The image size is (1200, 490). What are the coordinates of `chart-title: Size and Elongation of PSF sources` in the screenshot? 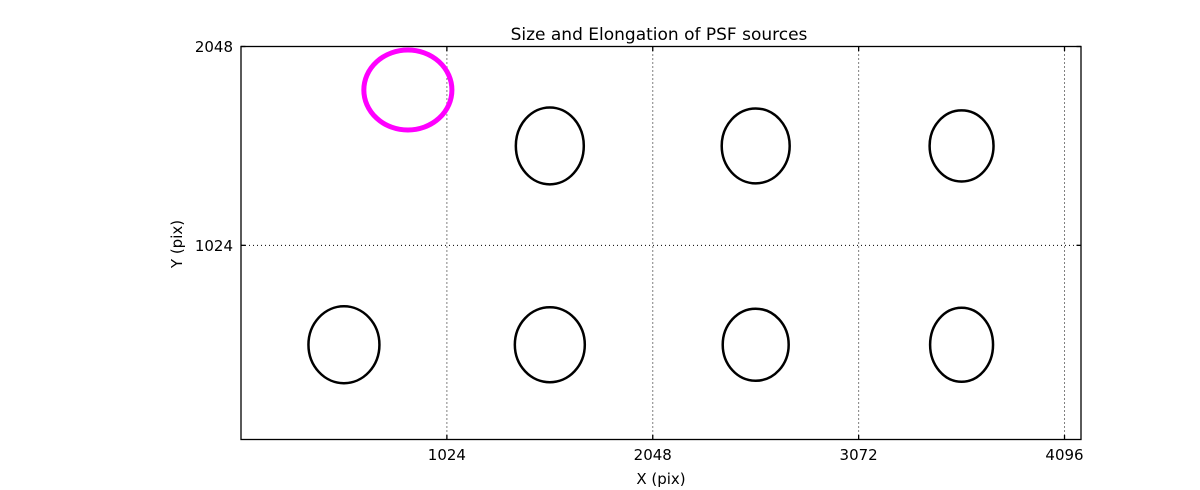 It's located at (659, 35).